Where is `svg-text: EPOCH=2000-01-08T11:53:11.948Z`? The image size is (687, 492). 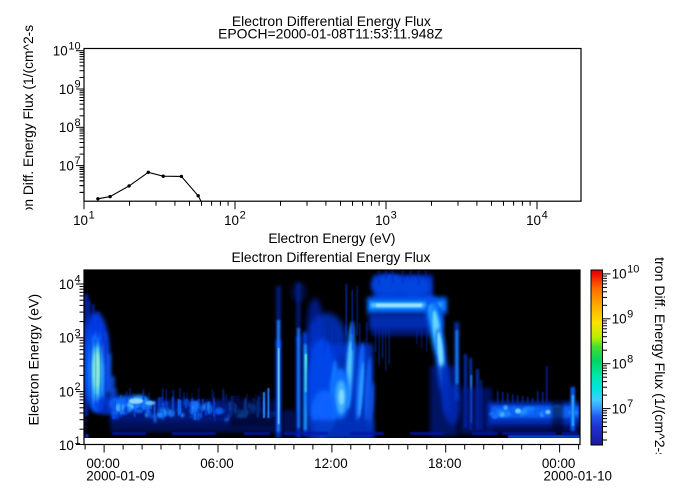
svg-text: EPOCH=2000-01-08T11:53:11.948Z is located at coordinates (330, 33).